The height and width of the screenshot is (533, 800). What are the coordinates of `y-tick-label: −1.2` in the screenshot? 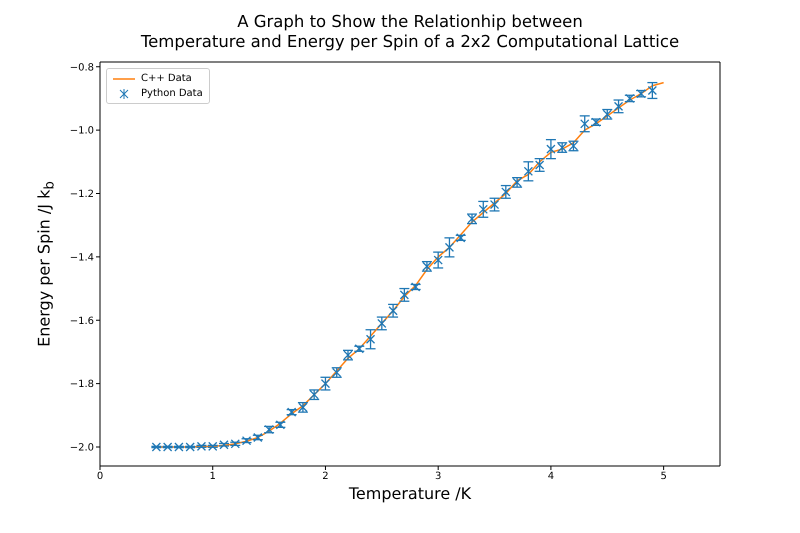 It's located at (82, 194).